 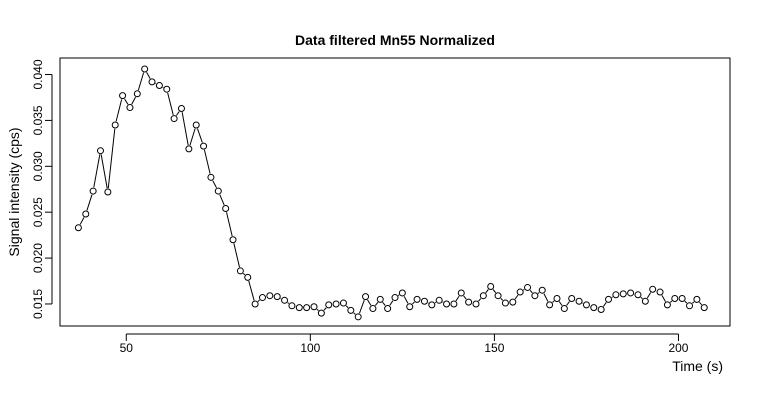 What do you see at coordinates (14, 191) in the screenshot?
I see `y-axis-label: Signal intensity (cps)` at bounding box center [14, 191].